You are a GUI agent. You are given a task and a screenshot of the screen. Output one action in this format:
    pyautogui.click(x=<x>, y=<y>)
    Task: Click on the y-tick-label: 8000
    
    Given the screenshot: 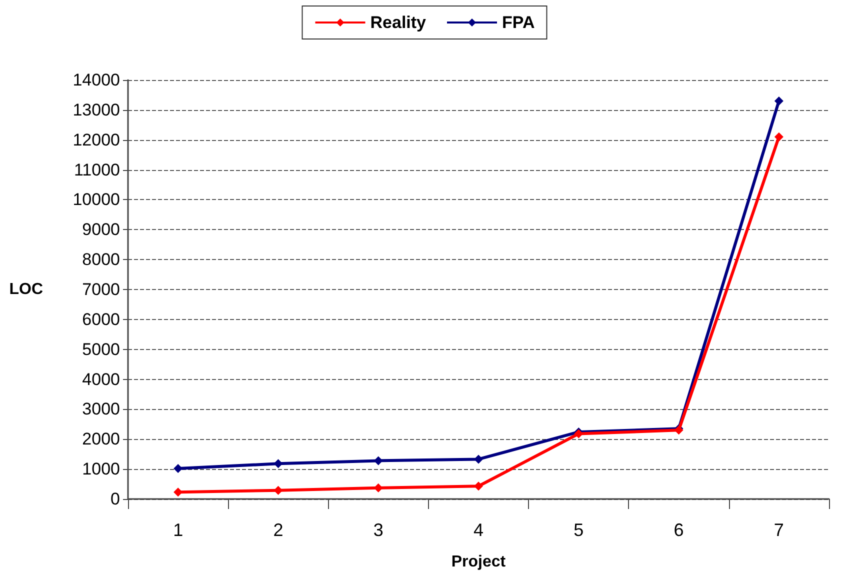 What is the action you would take?
    pyautogui.click(x=101, y=260)
    